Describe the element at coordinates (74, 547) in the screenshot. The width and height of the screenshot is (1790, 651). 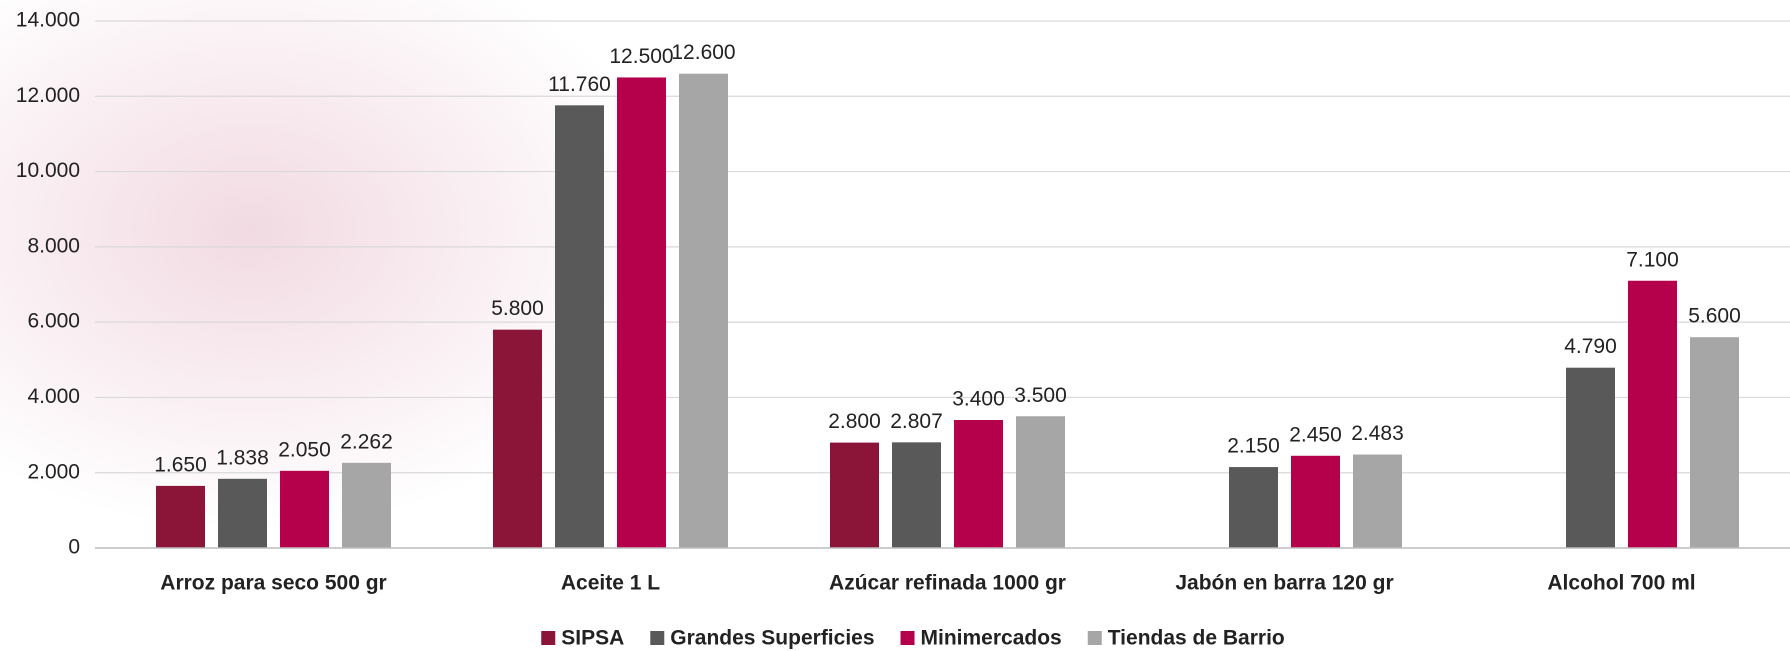
I see `y-tick-label: 0` at that location.